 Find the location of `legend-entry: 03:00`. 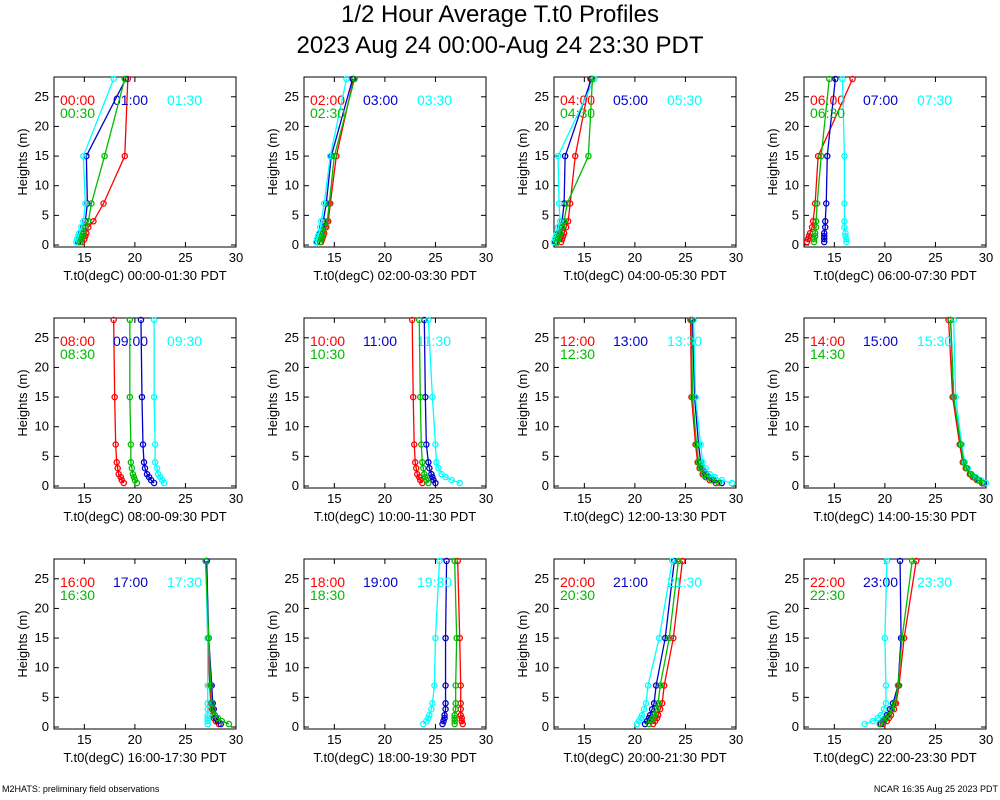

legend-entry: 03:00 is located at coordinates (380, 100).